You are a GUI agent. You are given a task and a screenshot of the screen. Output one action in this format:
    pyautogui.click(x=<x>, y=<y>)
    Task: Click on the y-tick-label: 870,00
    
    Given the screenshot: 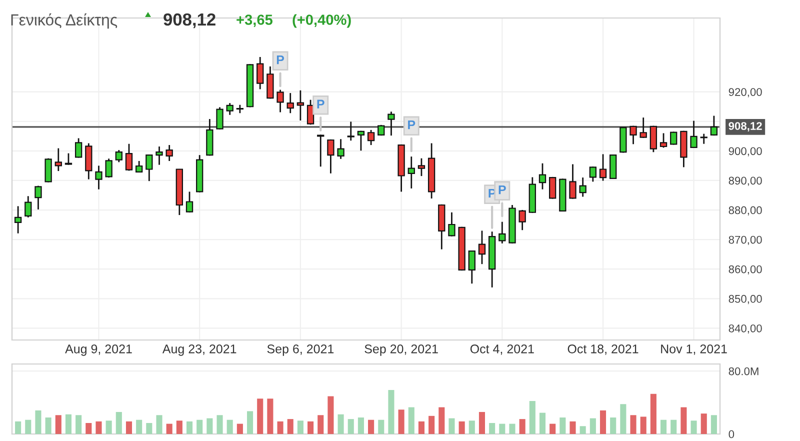 What is the action you would take?
    pyautogui.click(x=745, y=241)
    